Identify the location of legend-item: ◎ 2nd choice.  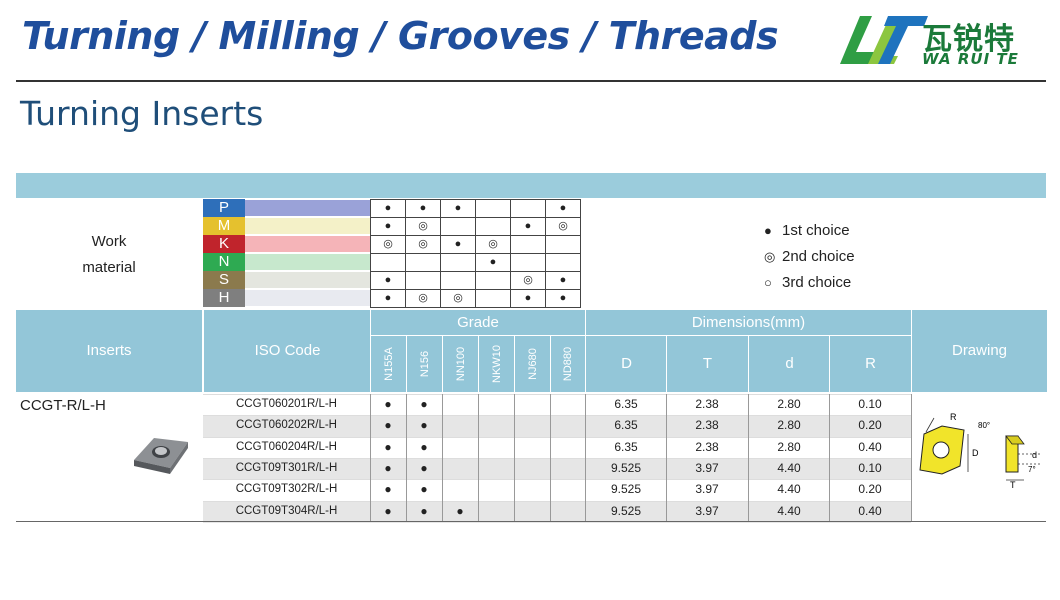
(809, 257).